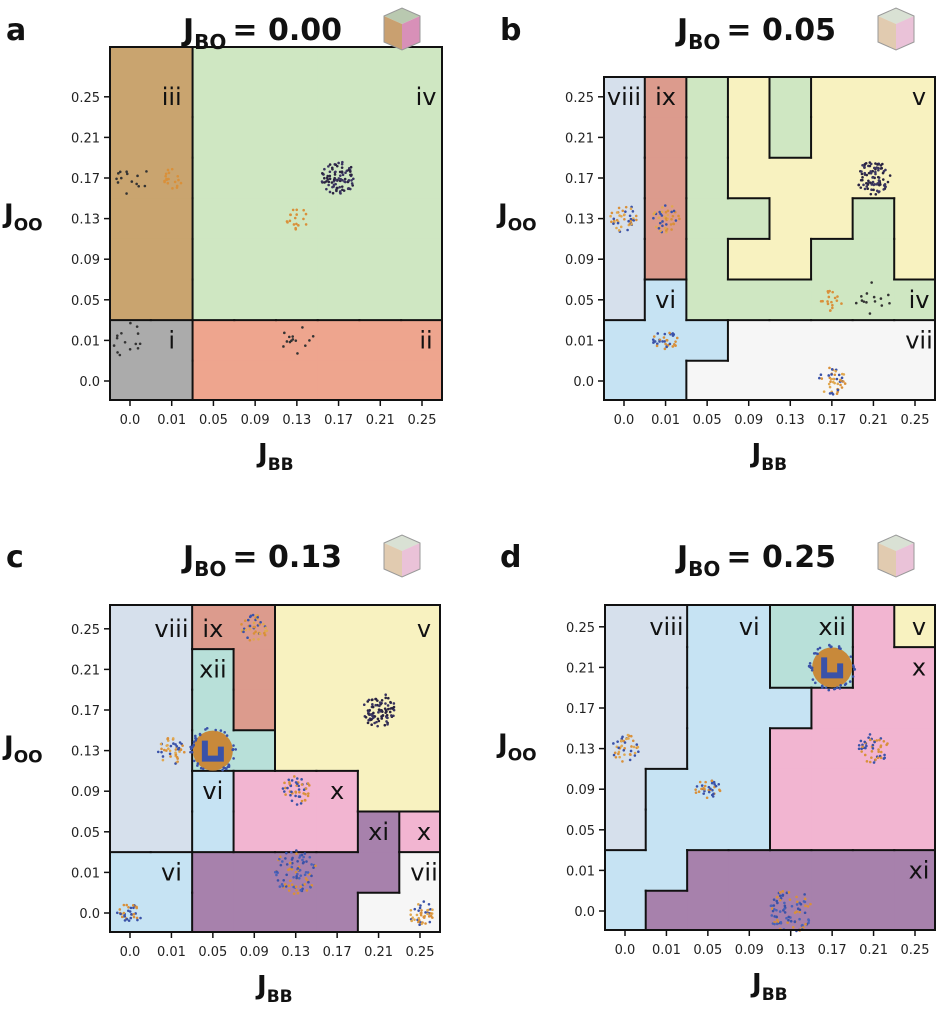  I want to click on x-tick-label: 0.05, so click(707, 420).